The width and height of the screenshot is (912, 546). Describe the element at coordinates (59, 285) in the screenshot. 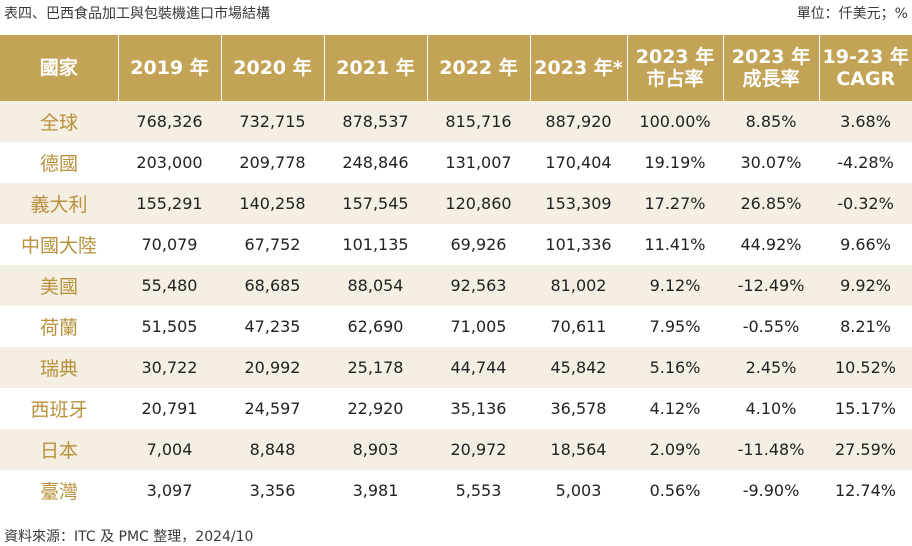

I see `country-cell: 美國` at that location.